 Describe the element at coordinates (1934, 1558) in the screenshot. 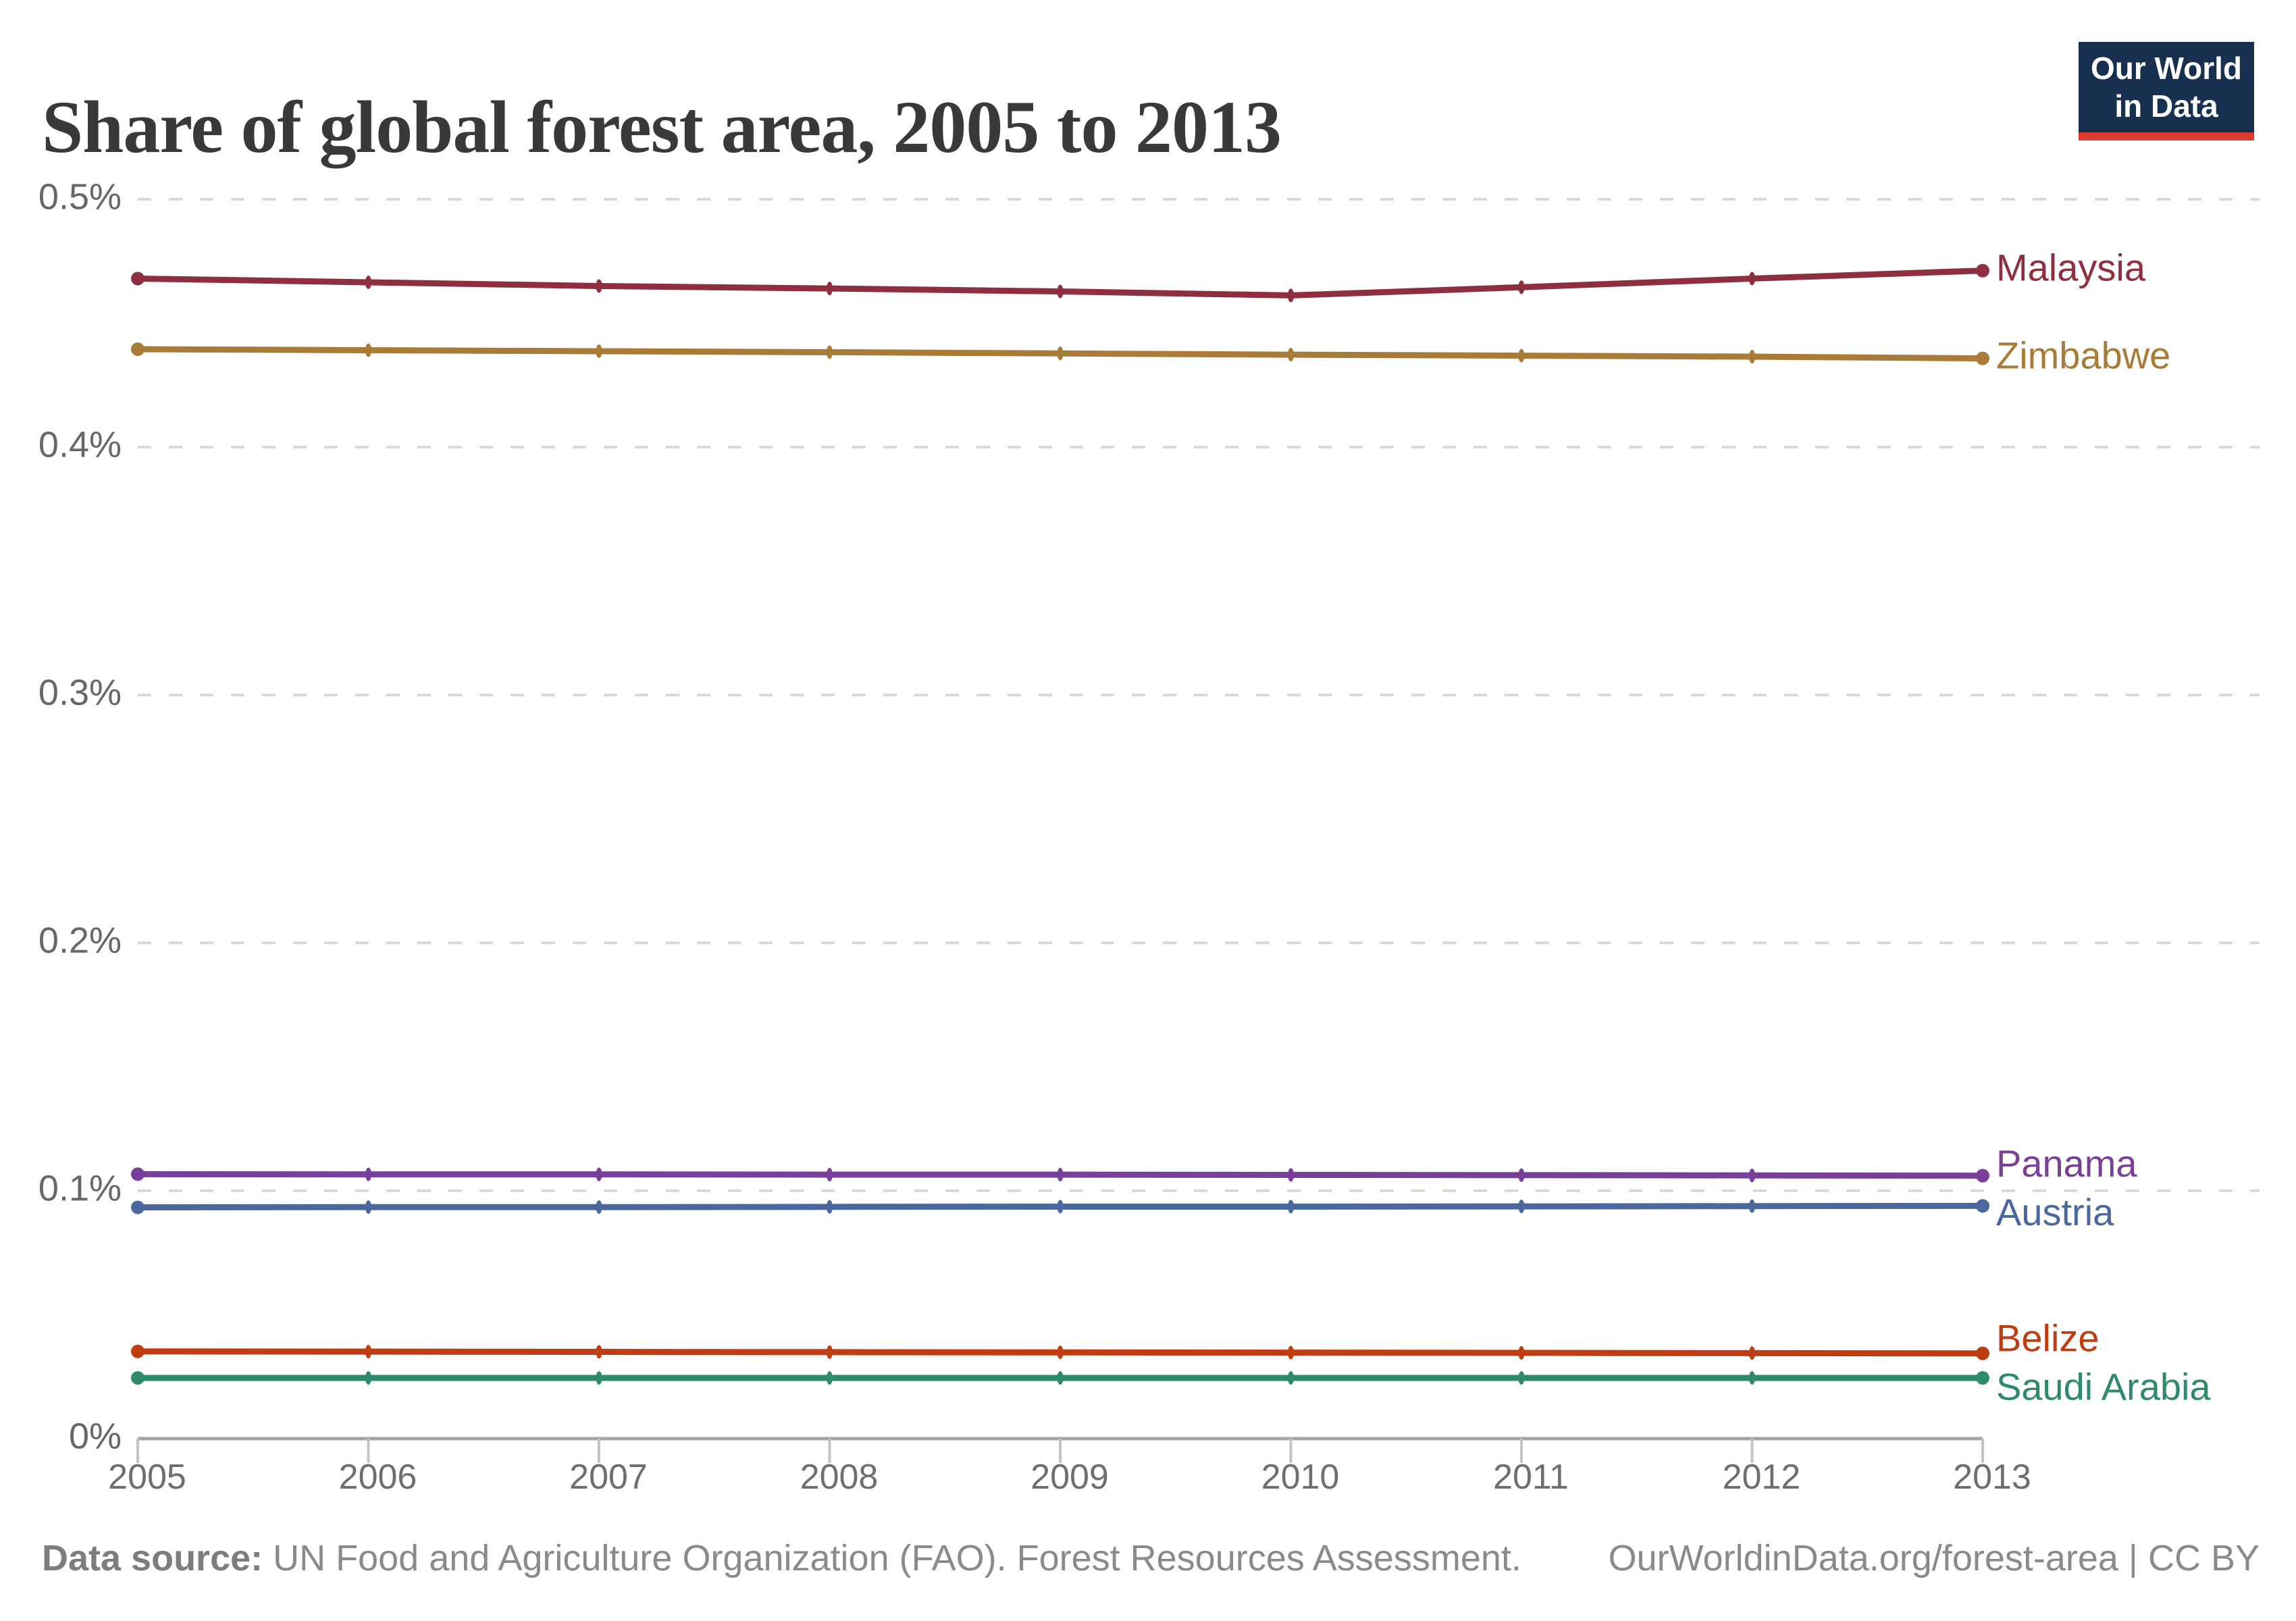

I see `owid-link: OurWorldinData.org/forest-area | CC BY` at that location.